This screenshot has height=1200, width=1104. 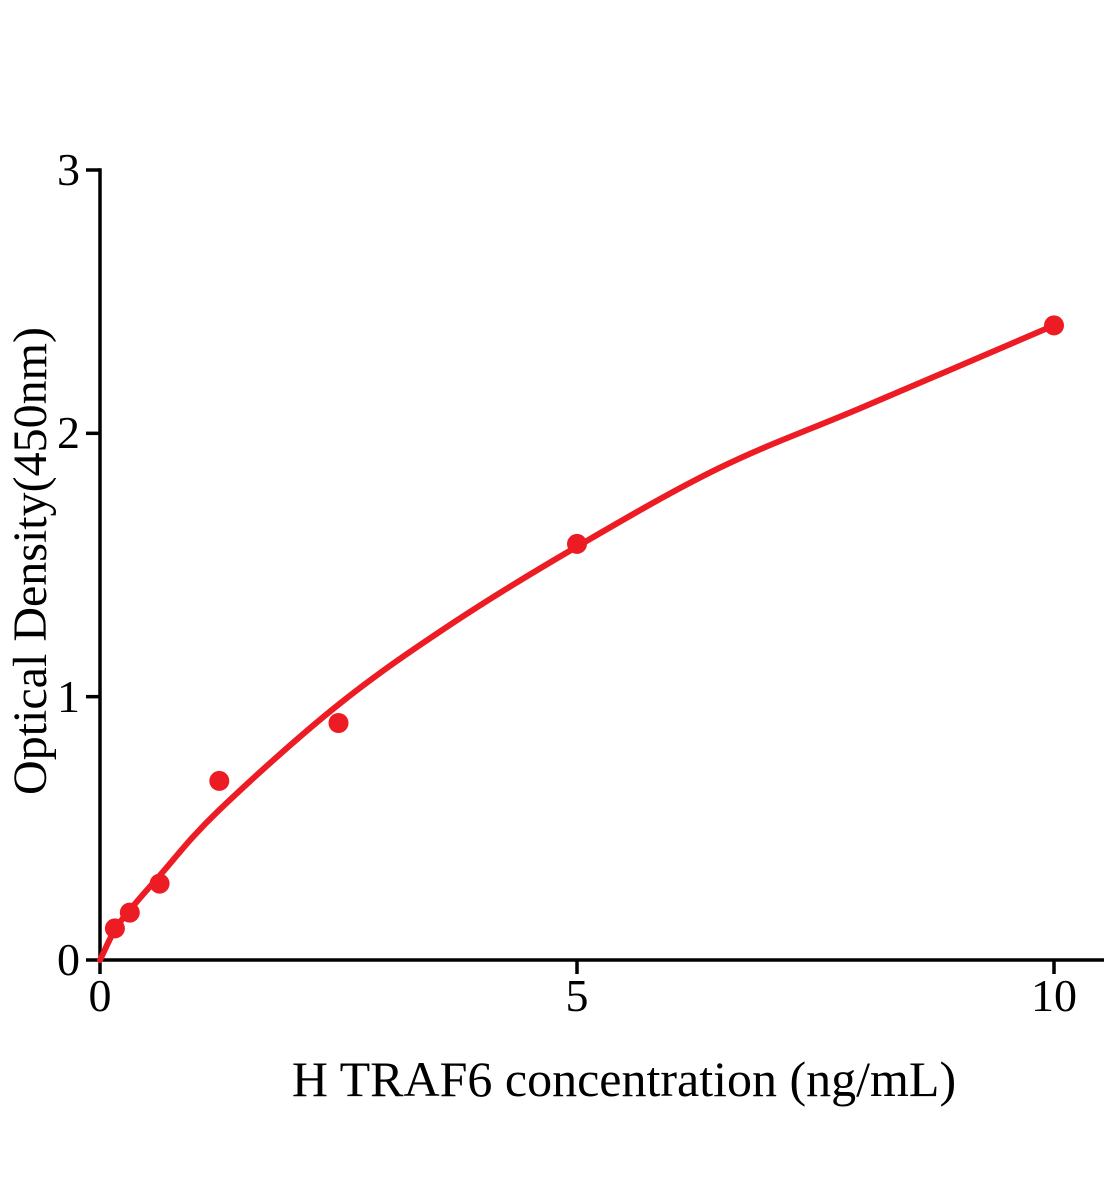 I want to click on y-axis-title: Optical Density(450nm), so click(x=30, y=561).